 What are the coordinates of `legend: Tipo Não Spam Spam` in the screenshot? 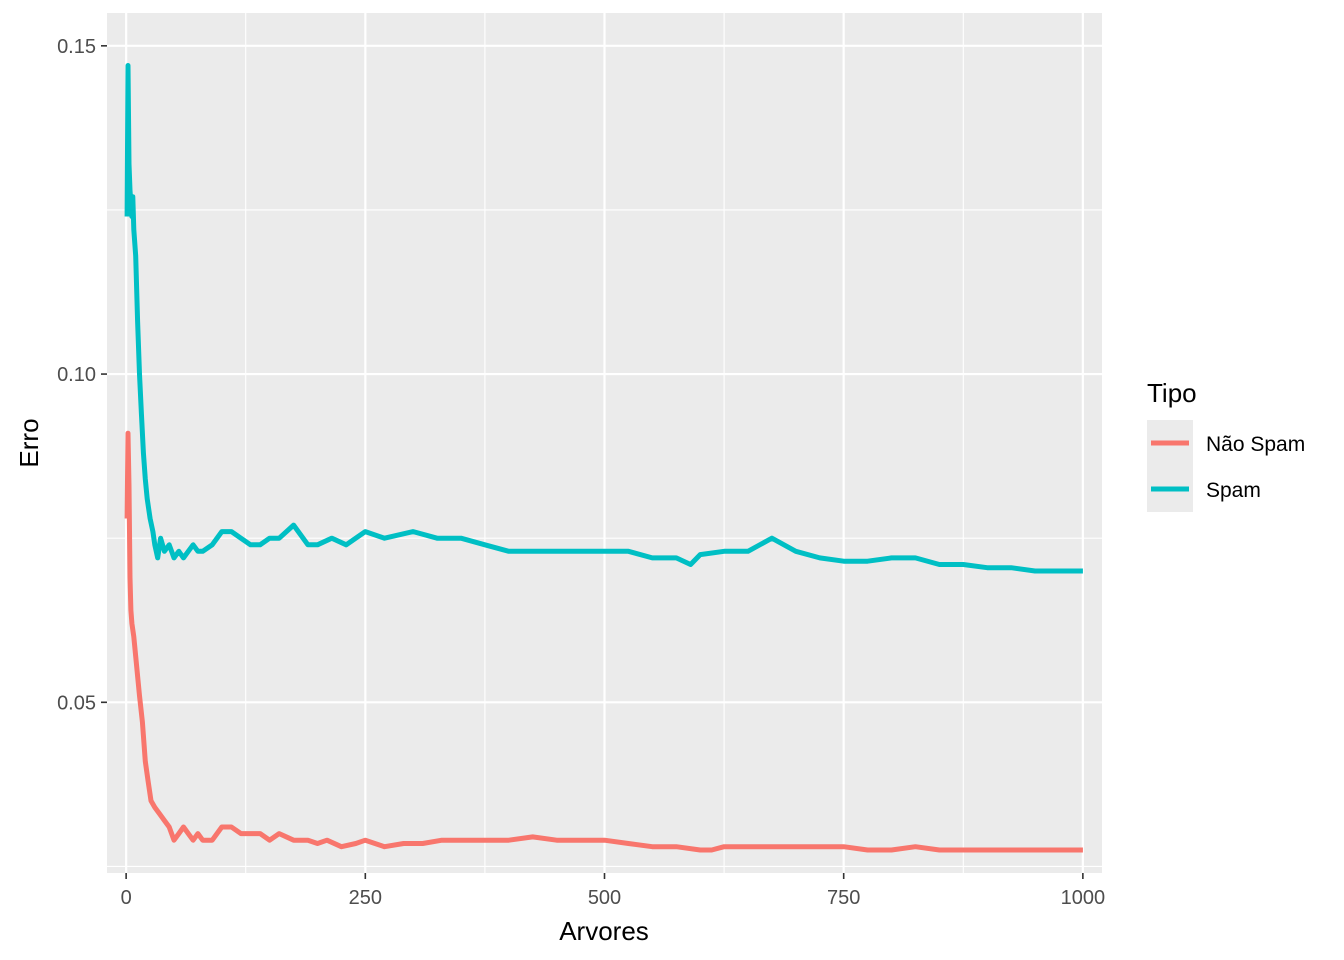 It's located at (1226, 445).